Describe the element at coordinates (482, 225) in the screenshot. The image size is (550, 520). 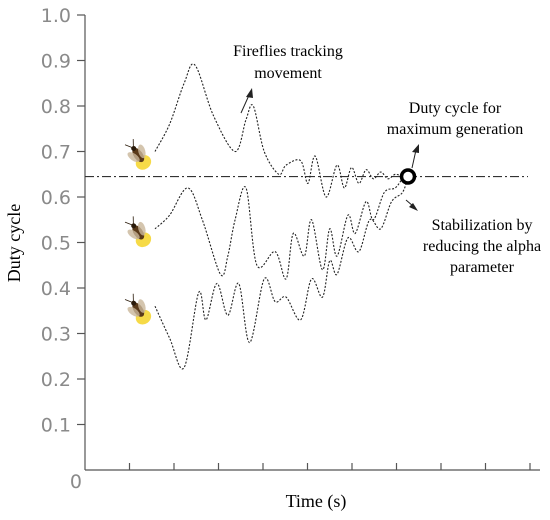
I see `annotation-stabilization-line1: Stabilization by` at that location.